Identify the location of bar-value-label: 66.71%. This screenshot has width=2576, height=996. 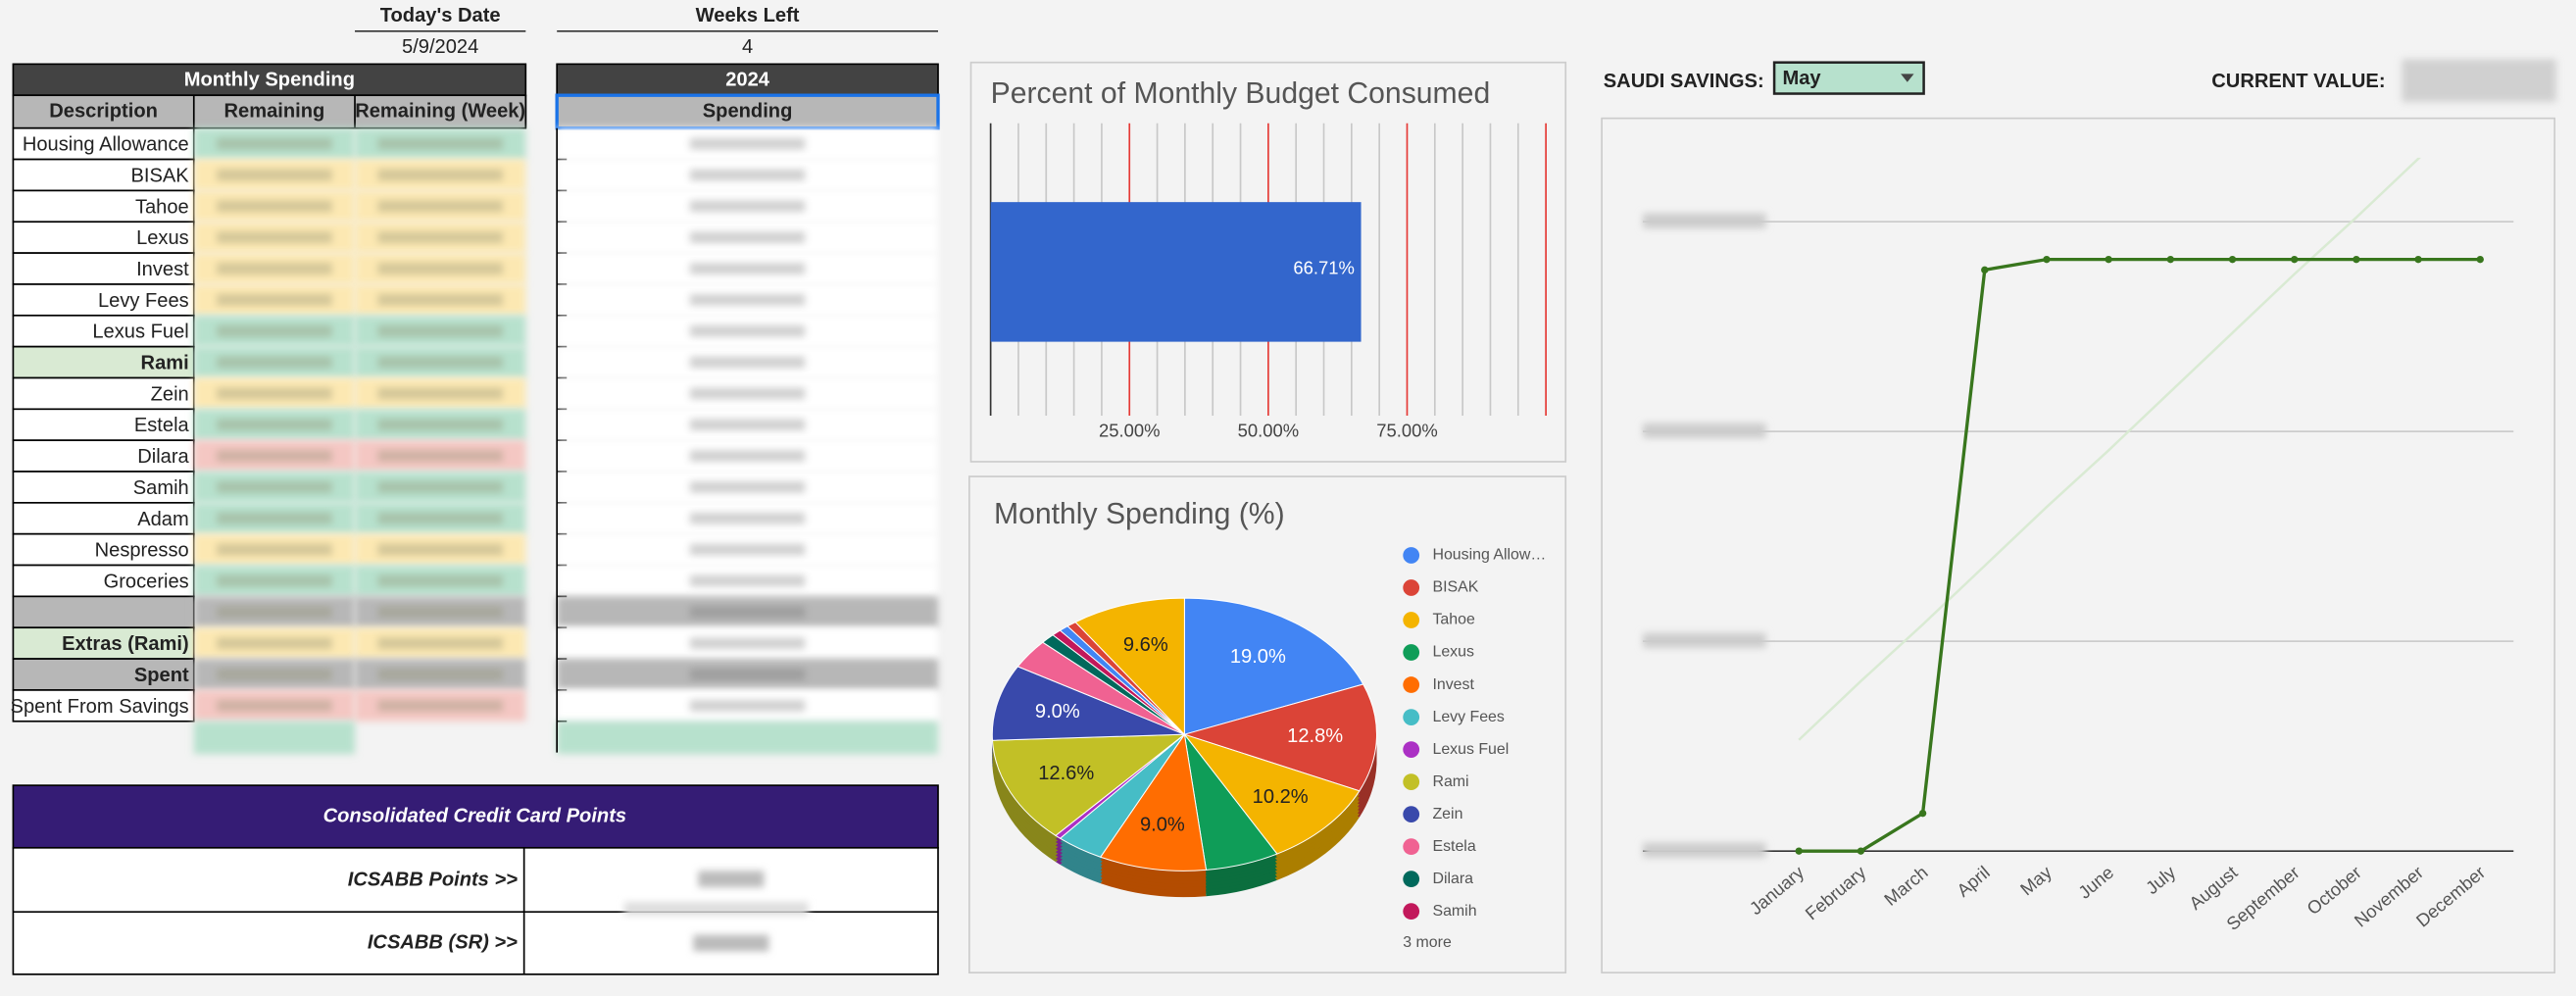
(1323, 268).